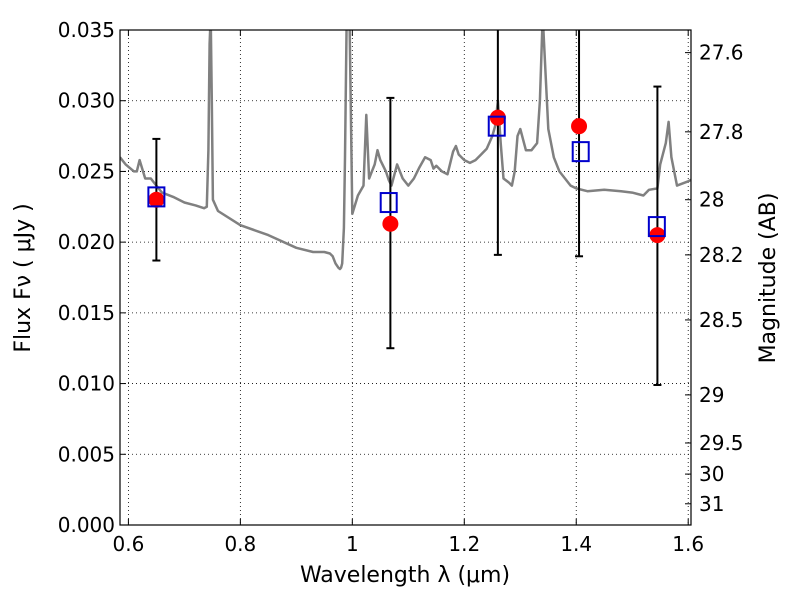 The width and height of the screenshot is (800, 600). Describe the element at coordinates (711, 504) in the screenshot. I see `right-axis-tick-label: 31` at that location.